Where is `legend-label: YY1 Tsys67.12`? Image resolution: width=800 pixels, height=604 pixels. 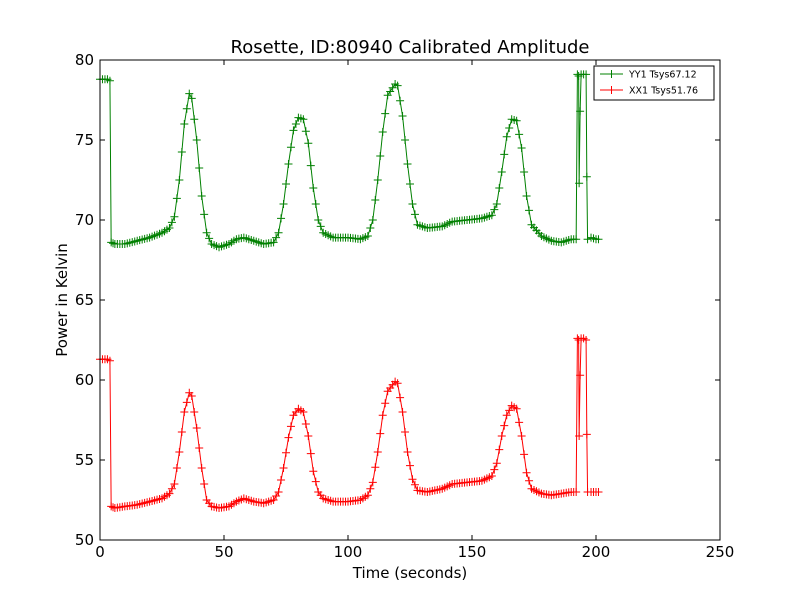 legend-label: YY1 Tsys67.12 is located at coordinates (662, 75).